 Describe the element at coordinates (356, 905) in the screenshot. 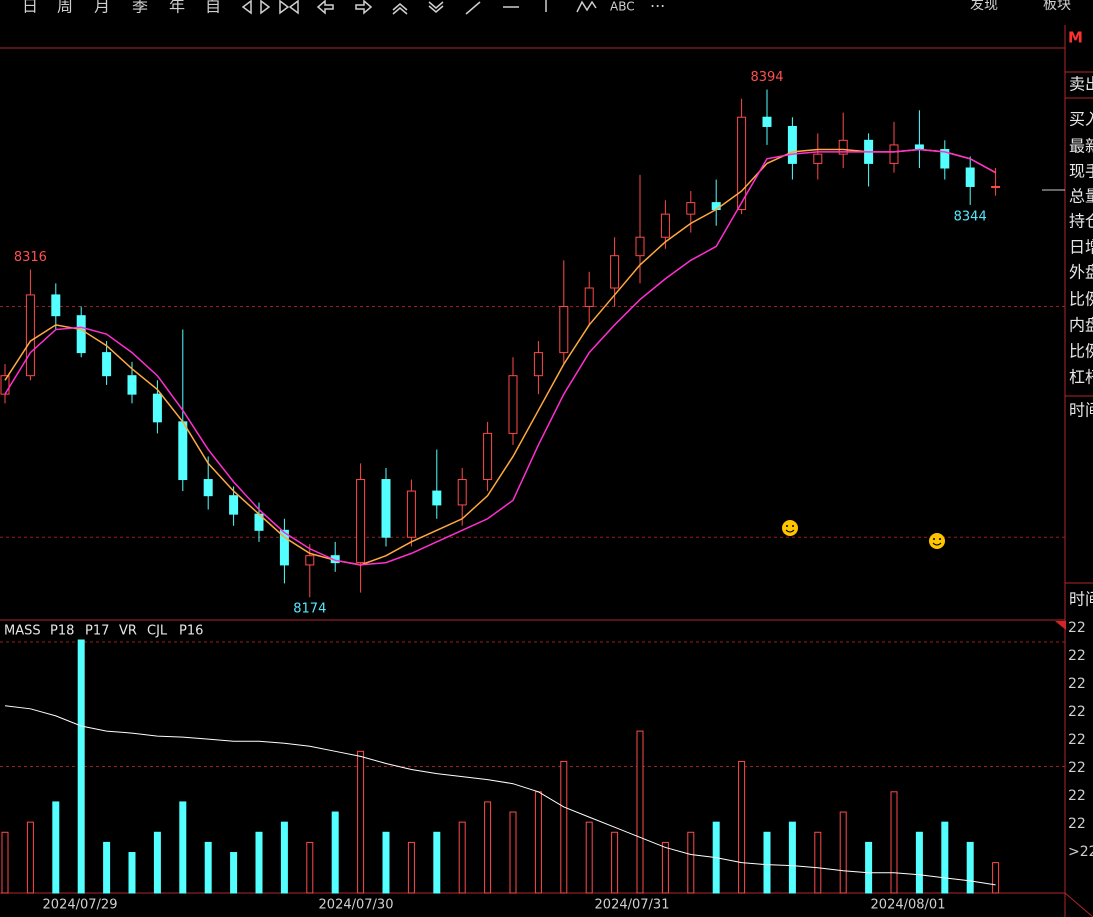

I see `date-label: 2024/07/30` at that location.